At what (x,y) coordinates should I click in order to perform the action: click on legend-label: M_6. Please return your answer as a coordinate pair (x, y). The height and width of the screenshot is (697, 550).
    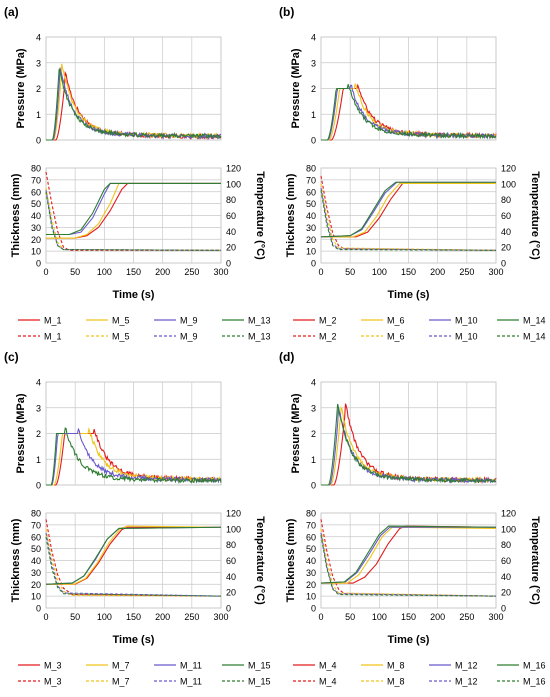
    Looking at the image, I should click on (396, 337).